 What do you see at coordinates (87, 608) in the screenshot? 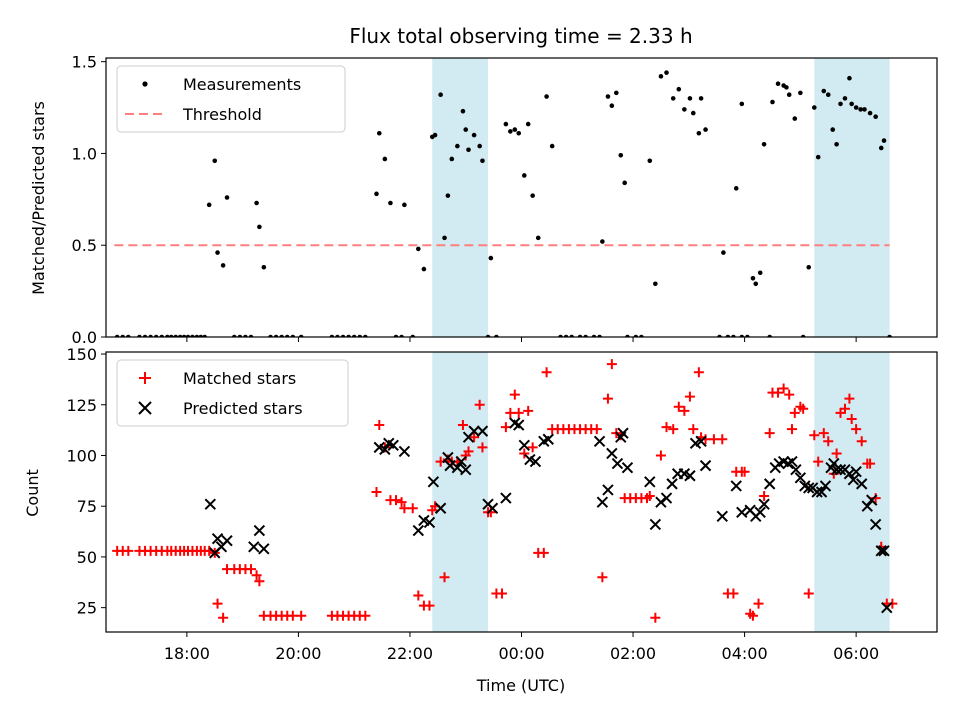
I see `y-tick-label: 25` at bounding box center [87, 608].